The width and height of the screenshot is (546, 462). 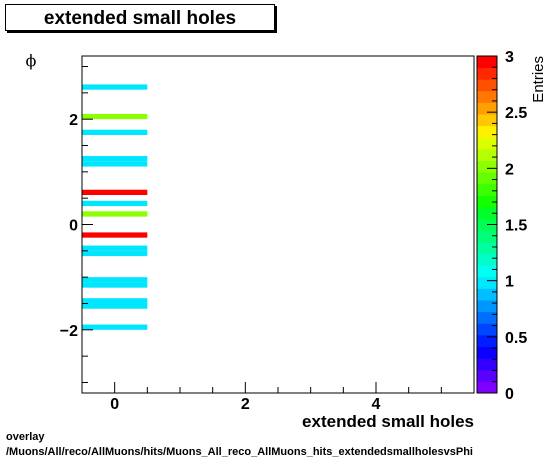 I want to click on y-axis-label: ϕ, so click(x=31, y=60).